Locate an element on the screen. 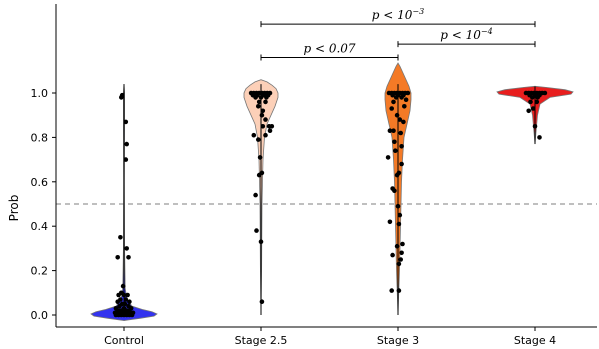 The image size is (599, 349). x-tick-label: Stage 3 is located at coordinates (398, 340).